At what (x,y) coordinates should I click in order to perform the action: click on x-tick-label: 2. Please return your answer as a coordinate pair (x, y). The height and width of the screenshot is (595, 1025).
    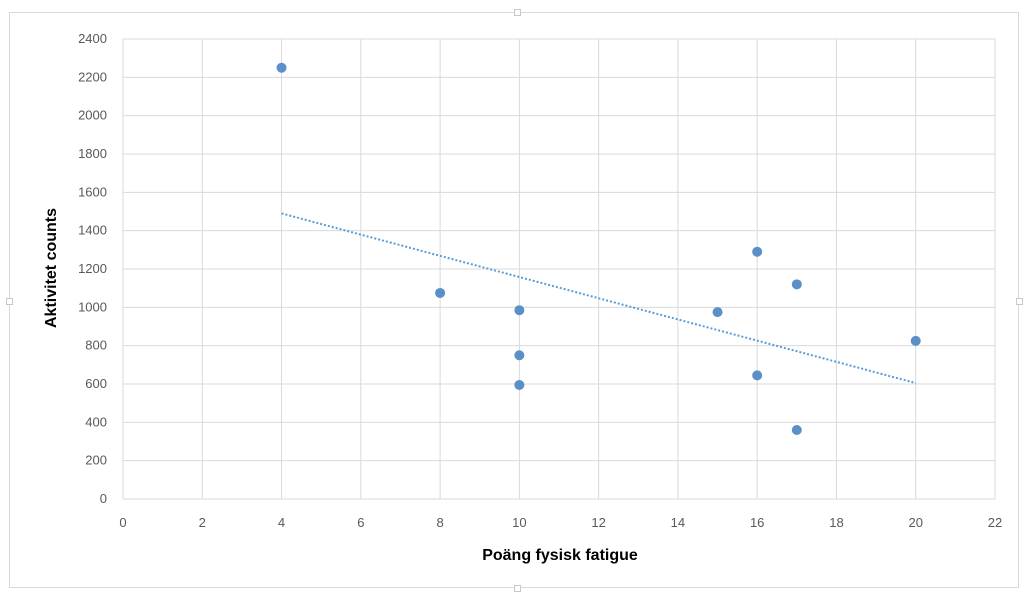
    Looking at the image, I should click on (202, 522).